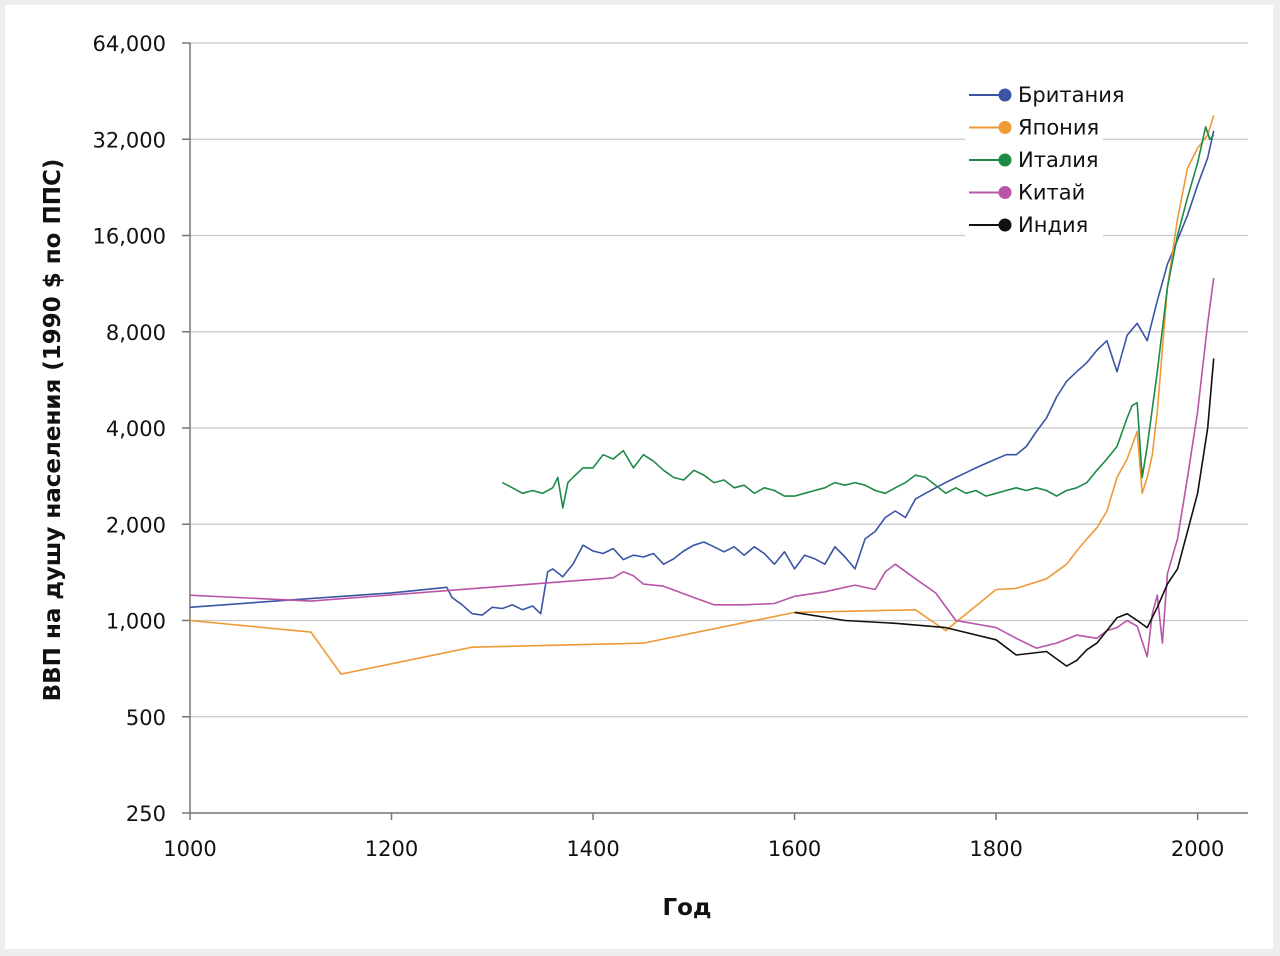 Image resolution: width=1280 pixels, height=956 pixels. I want to click on y-axis-title: ВВП на душу населения (1990 $ по ППС), so click(53, 430).